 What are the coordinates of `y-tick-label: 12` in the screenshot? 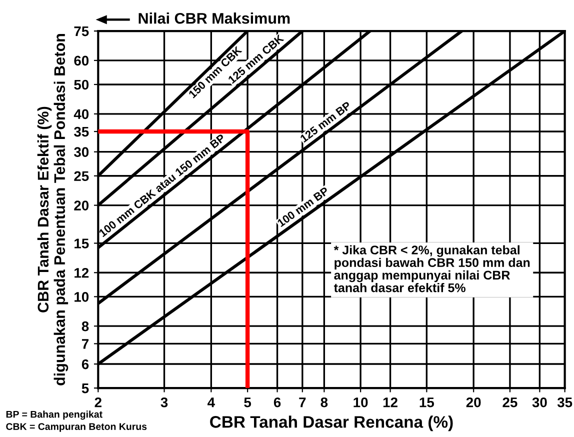 It's located at (81, 273).